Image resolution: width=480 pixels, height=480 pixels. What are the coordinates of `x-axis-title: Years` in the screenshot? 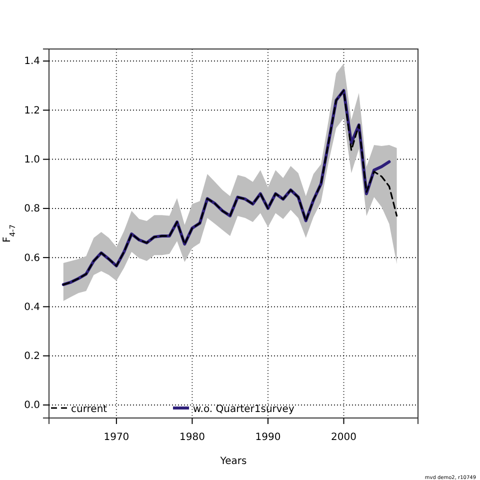 It's located at (233, 461).